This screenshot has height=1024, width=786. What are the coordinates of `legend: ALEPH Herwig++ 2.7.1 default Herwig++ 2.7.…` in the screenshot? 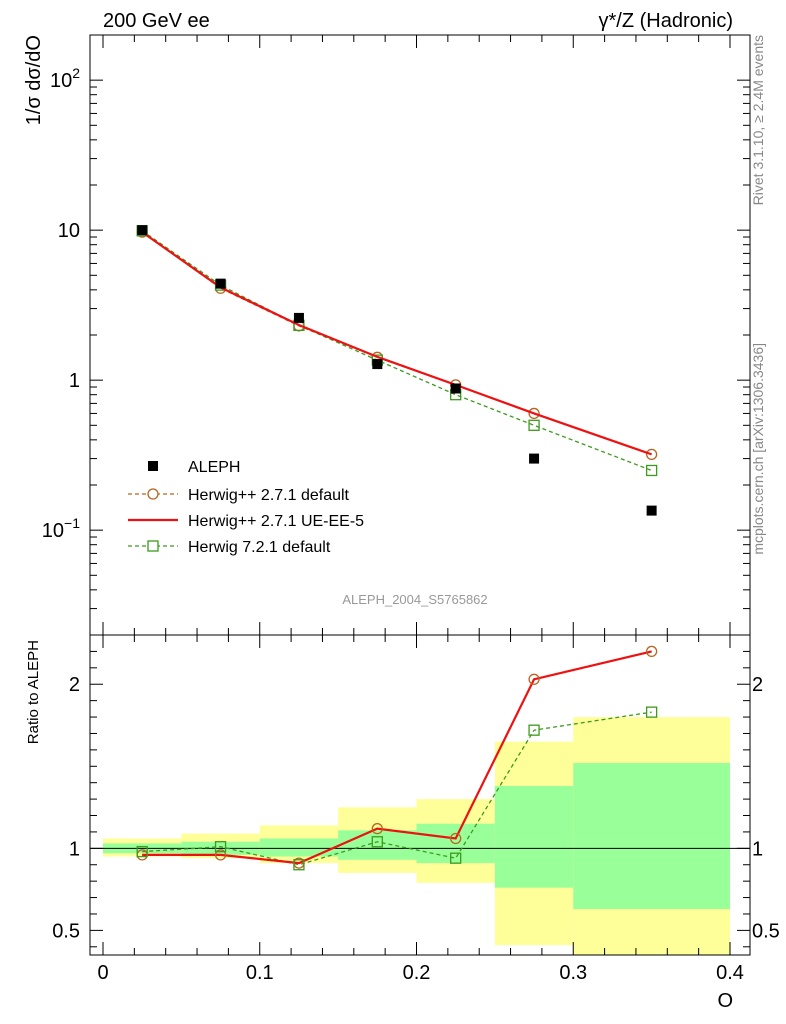 It's located at (246, 507).